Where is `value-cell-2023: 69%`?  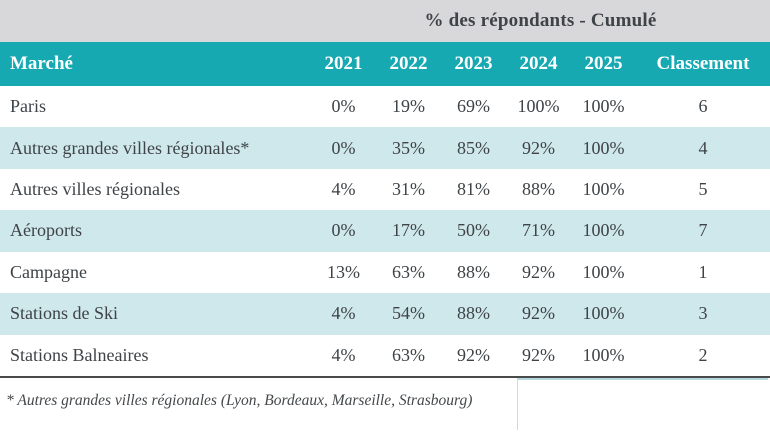
value-cell-2023: 69% is located at coordinates (473, 106).